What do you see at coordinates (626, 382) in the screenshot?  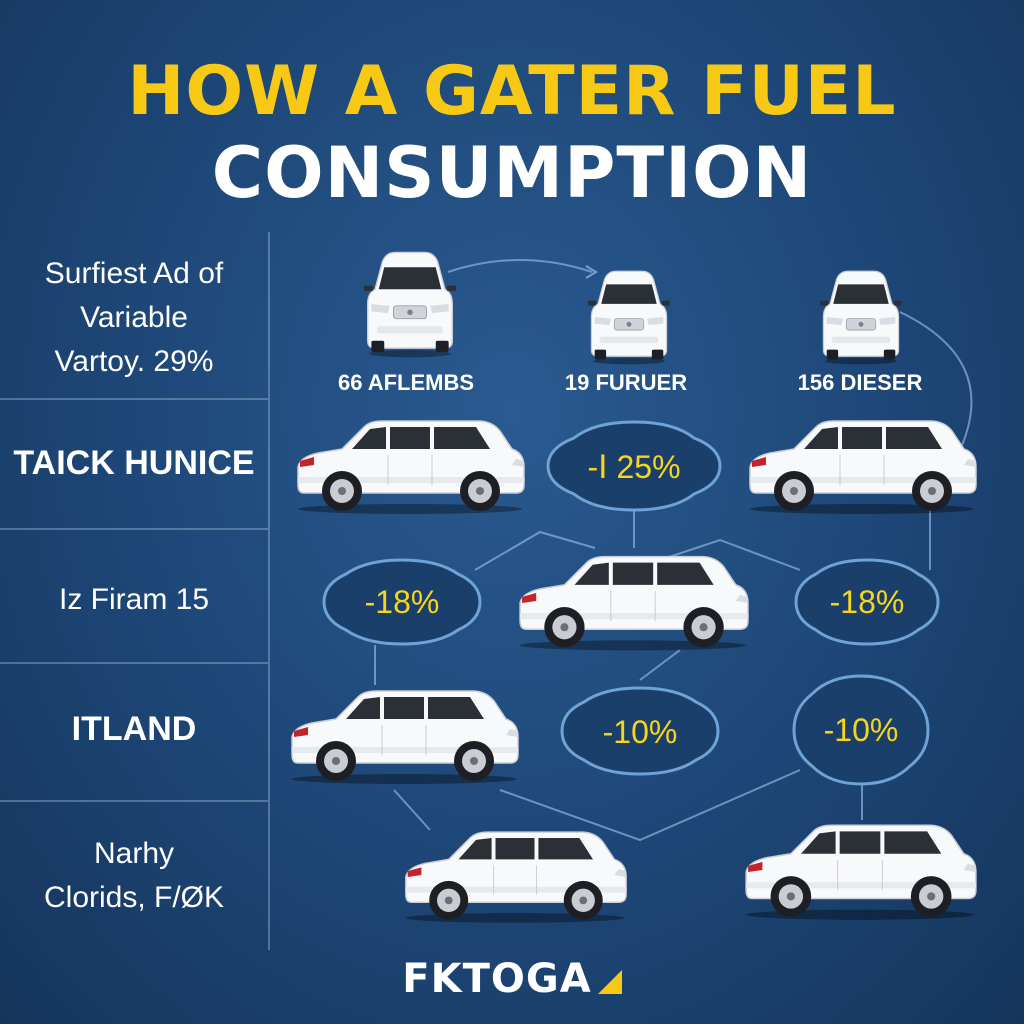 I see `column-label-2: 19 FURUER` at bounding box center [626, 382].